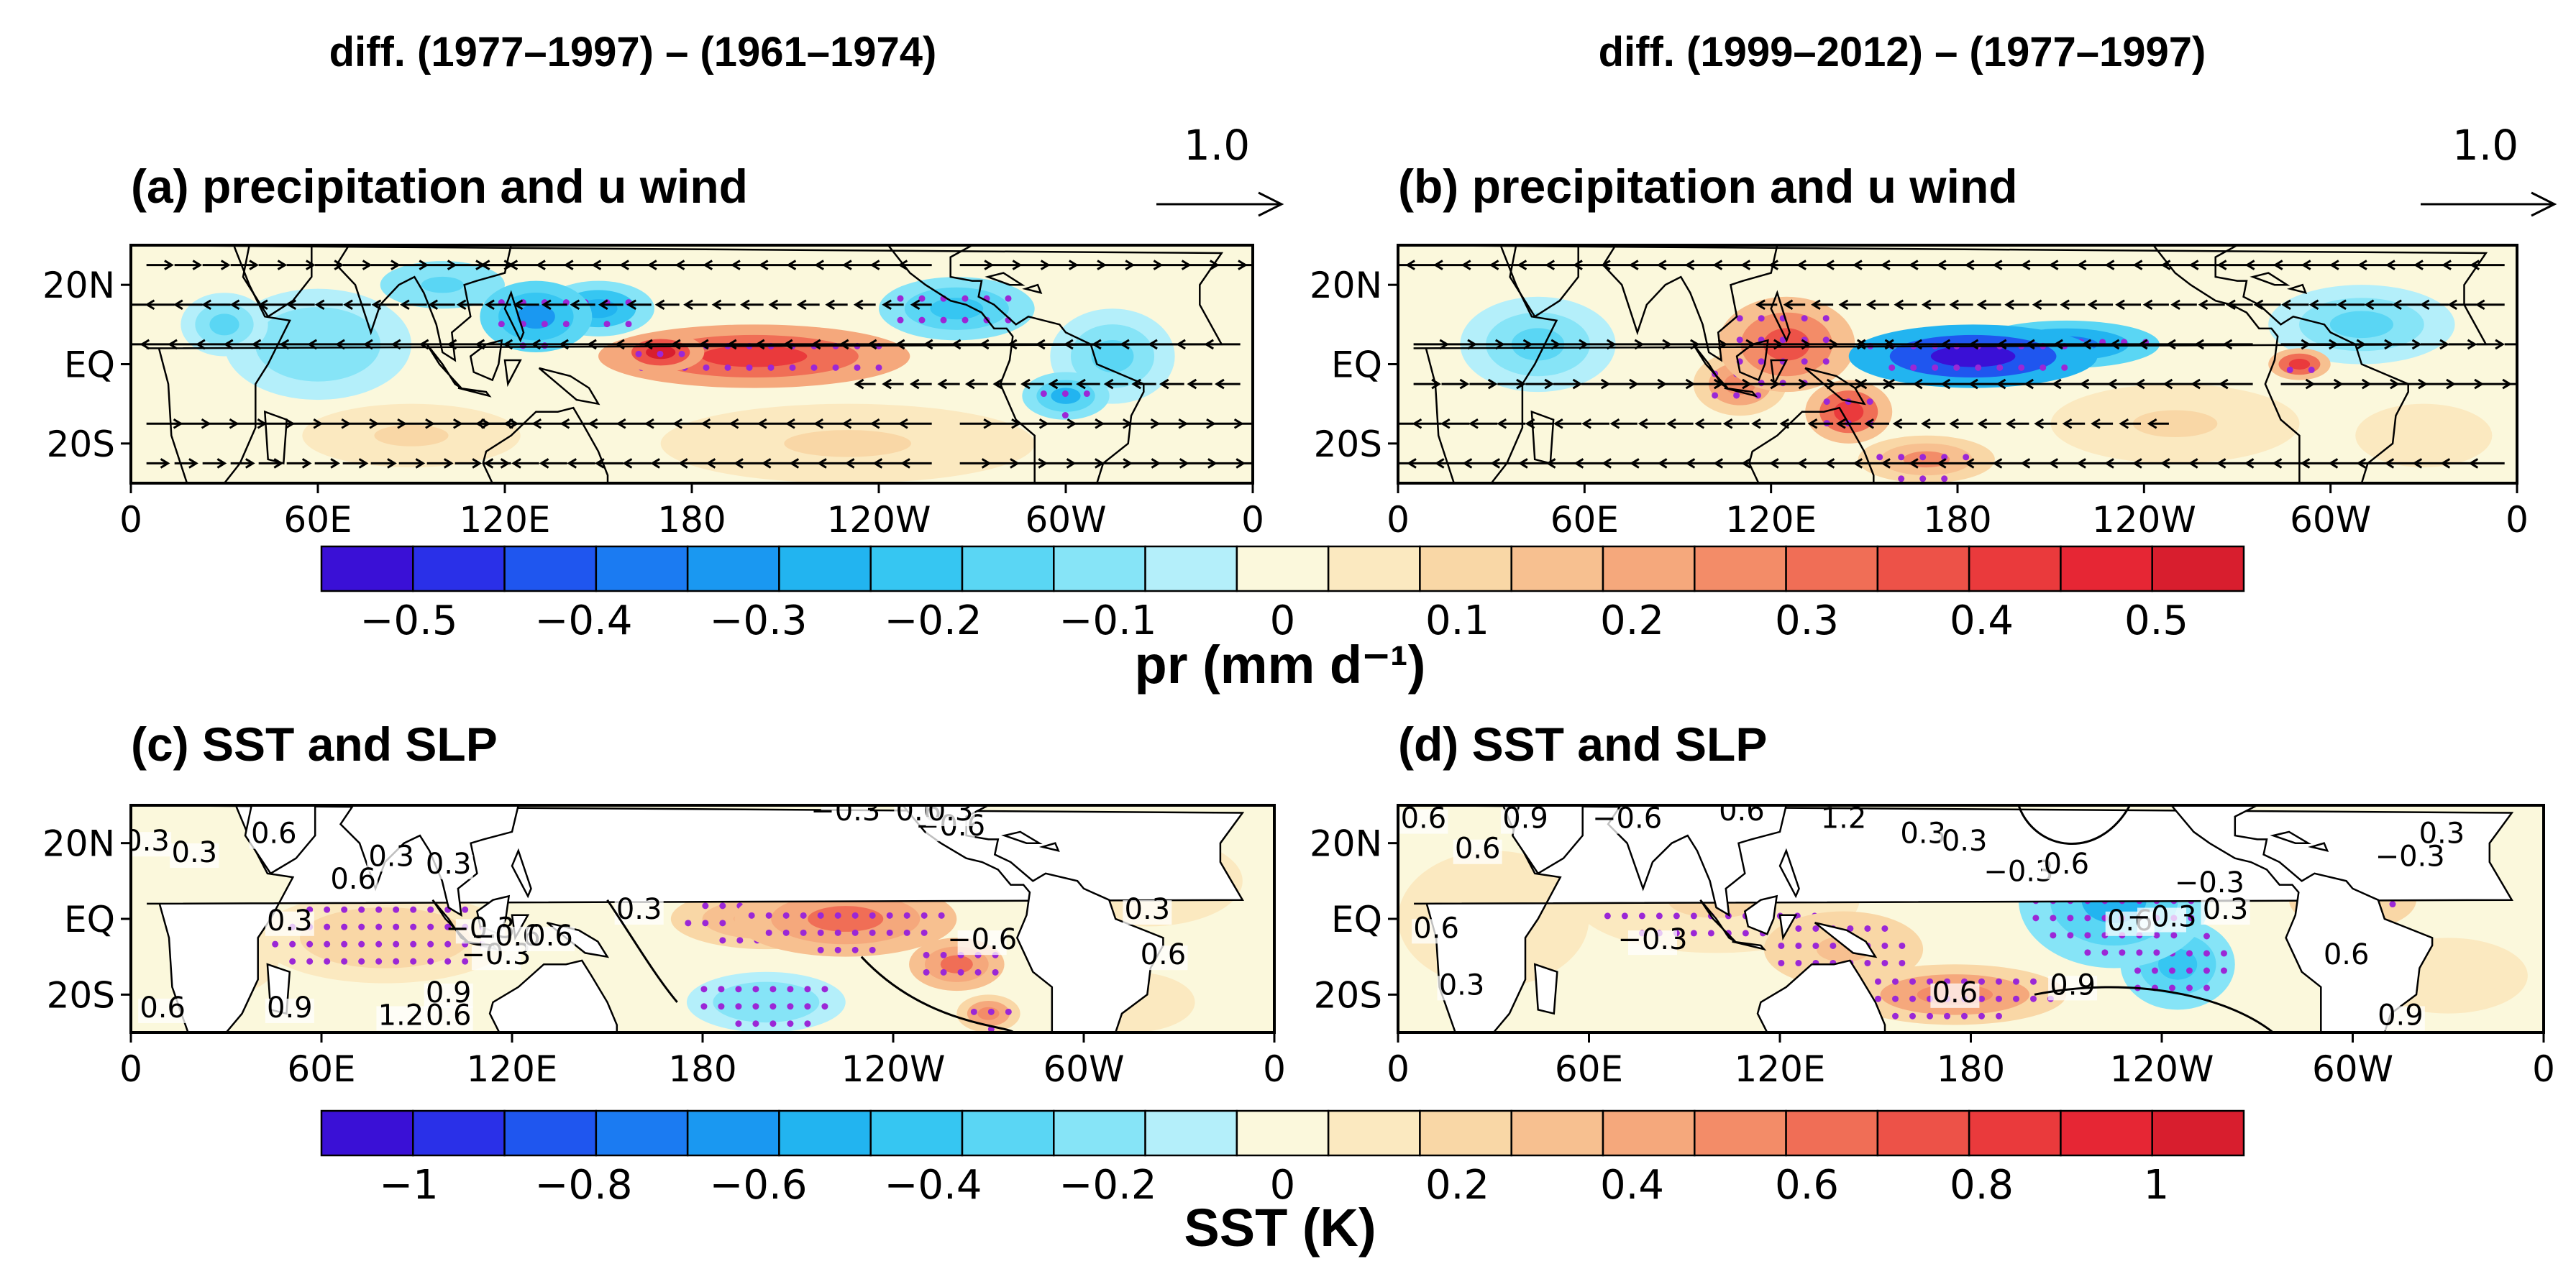  I want to click on slp-contour-label: −0.3, so click(2410, 856).